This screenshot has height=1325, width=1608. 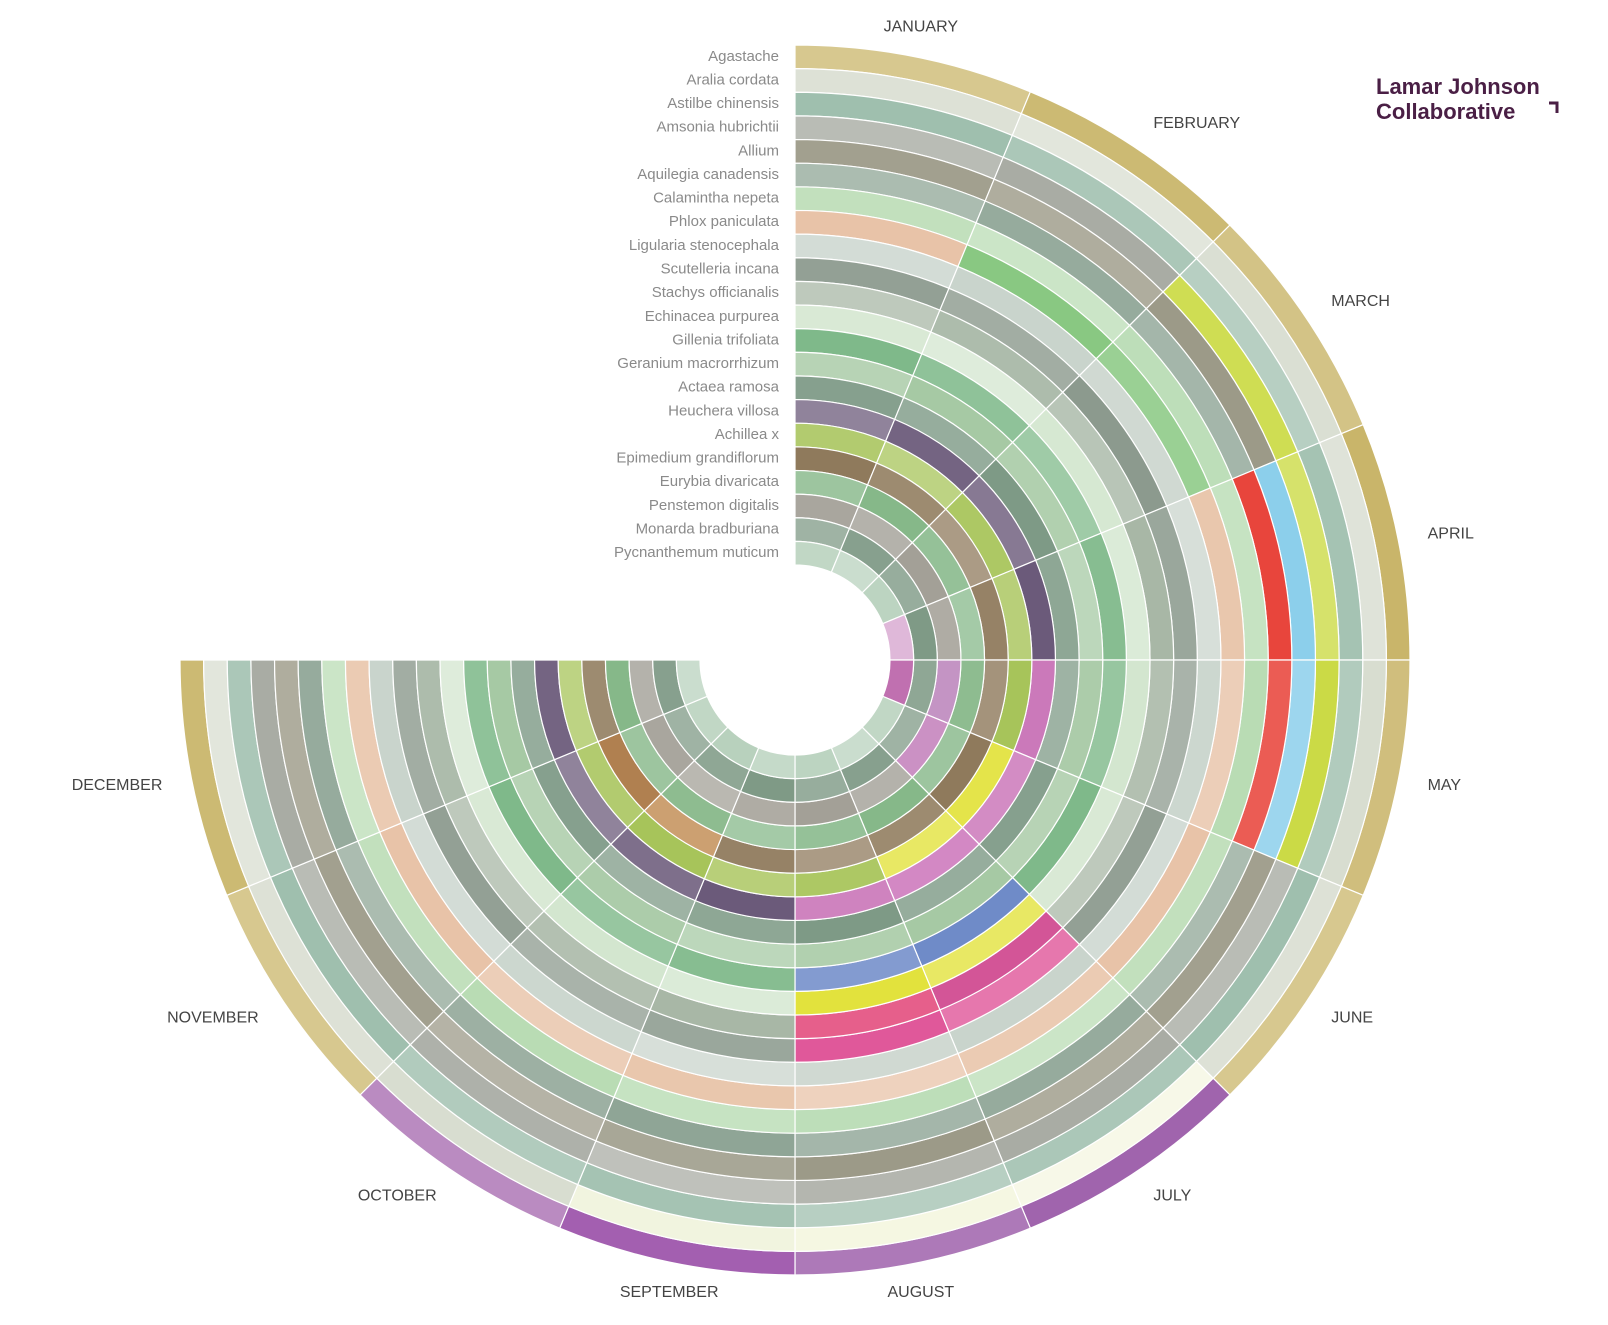 What do you see at coordinates (715, 292) in the screenshot?
I see `plant-label: Stachys officianalis` at bounding box center [715, 292].